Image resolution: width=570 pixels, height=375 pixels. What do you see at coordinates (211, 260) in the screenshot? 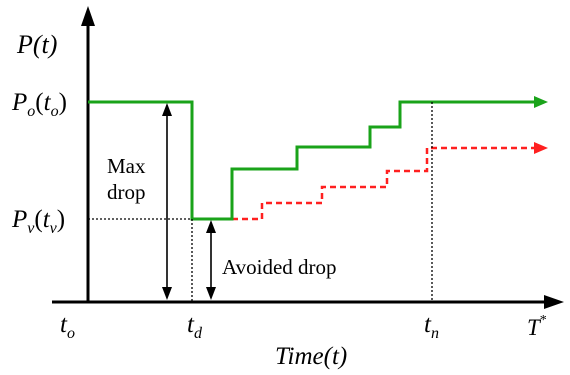
I see `avoided-drop-arrow` at bounding box center [211, 260].